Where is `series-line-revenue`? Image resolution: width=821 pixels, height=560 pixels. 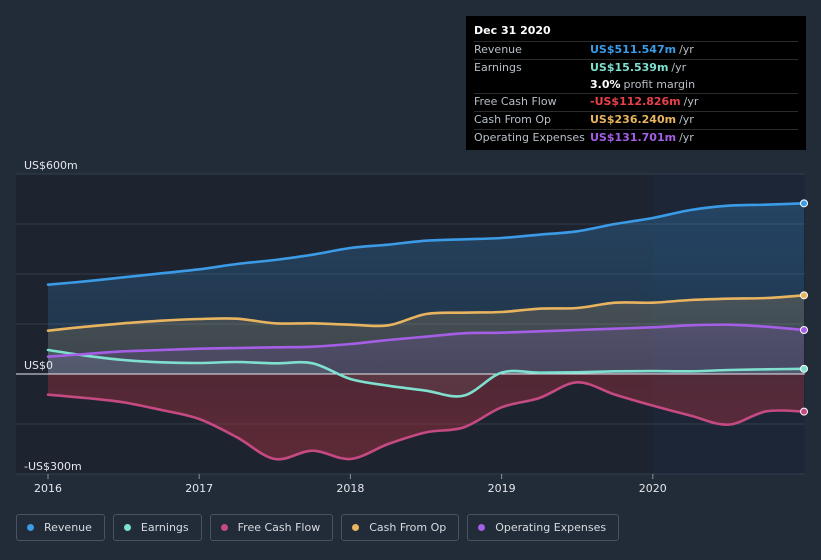
series-line-revenue is located at coordinates (426, 244).